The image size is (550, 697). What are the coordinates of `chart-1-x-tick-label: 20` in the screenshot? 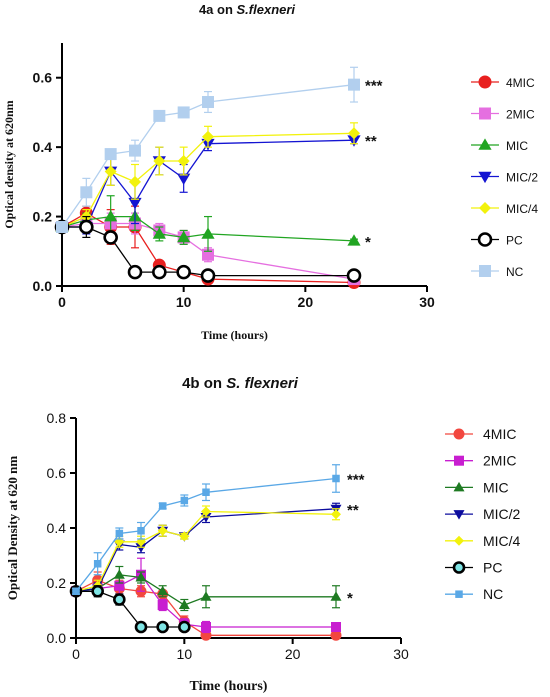 It's located at (306, 302).